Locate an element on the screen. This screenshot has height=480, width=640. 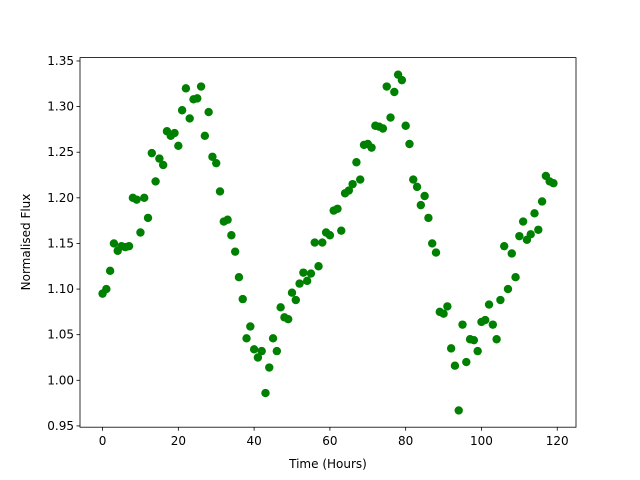
y-tick-label: 1.05 is located at coordinates (60, 335).